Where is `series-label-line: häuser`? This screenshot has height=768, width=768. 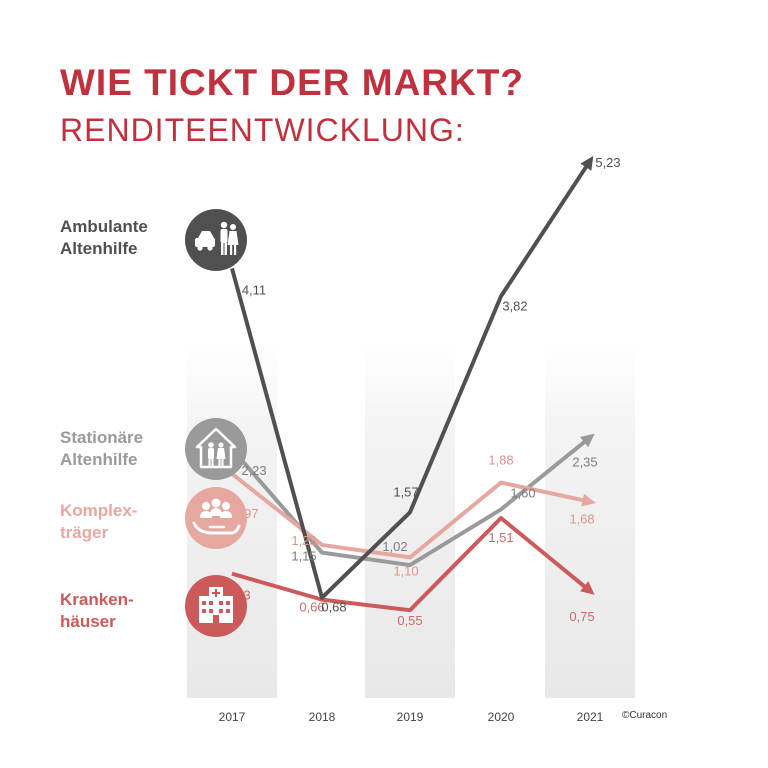 series-label-line: häuser is located at coordinates (88, 621).